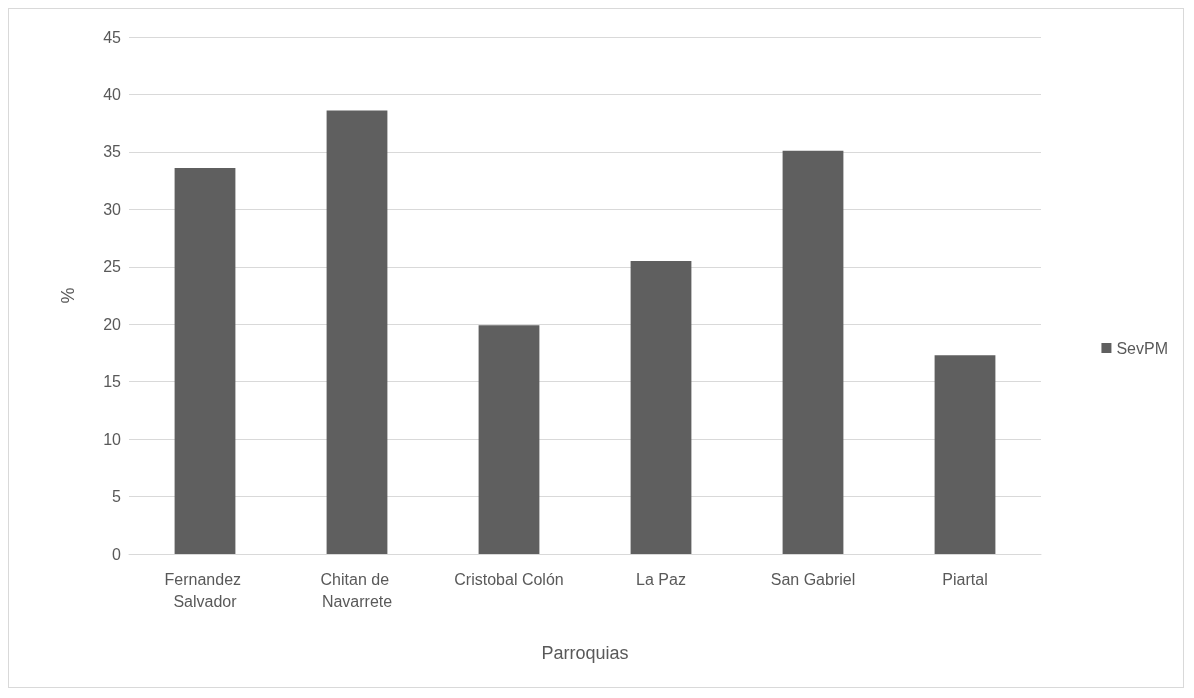  What do you see at coordinates (509, 579) in the screenshot?
I see `x-tick-label: Cristobal Colón` at bounding box center [509, 579].